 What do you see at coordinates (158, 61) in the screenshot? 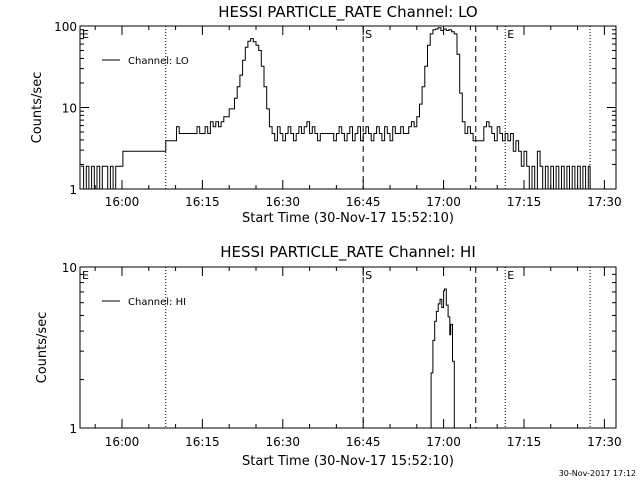
I see `legend-label: Channel: LO` at bounding box center [158, 61].